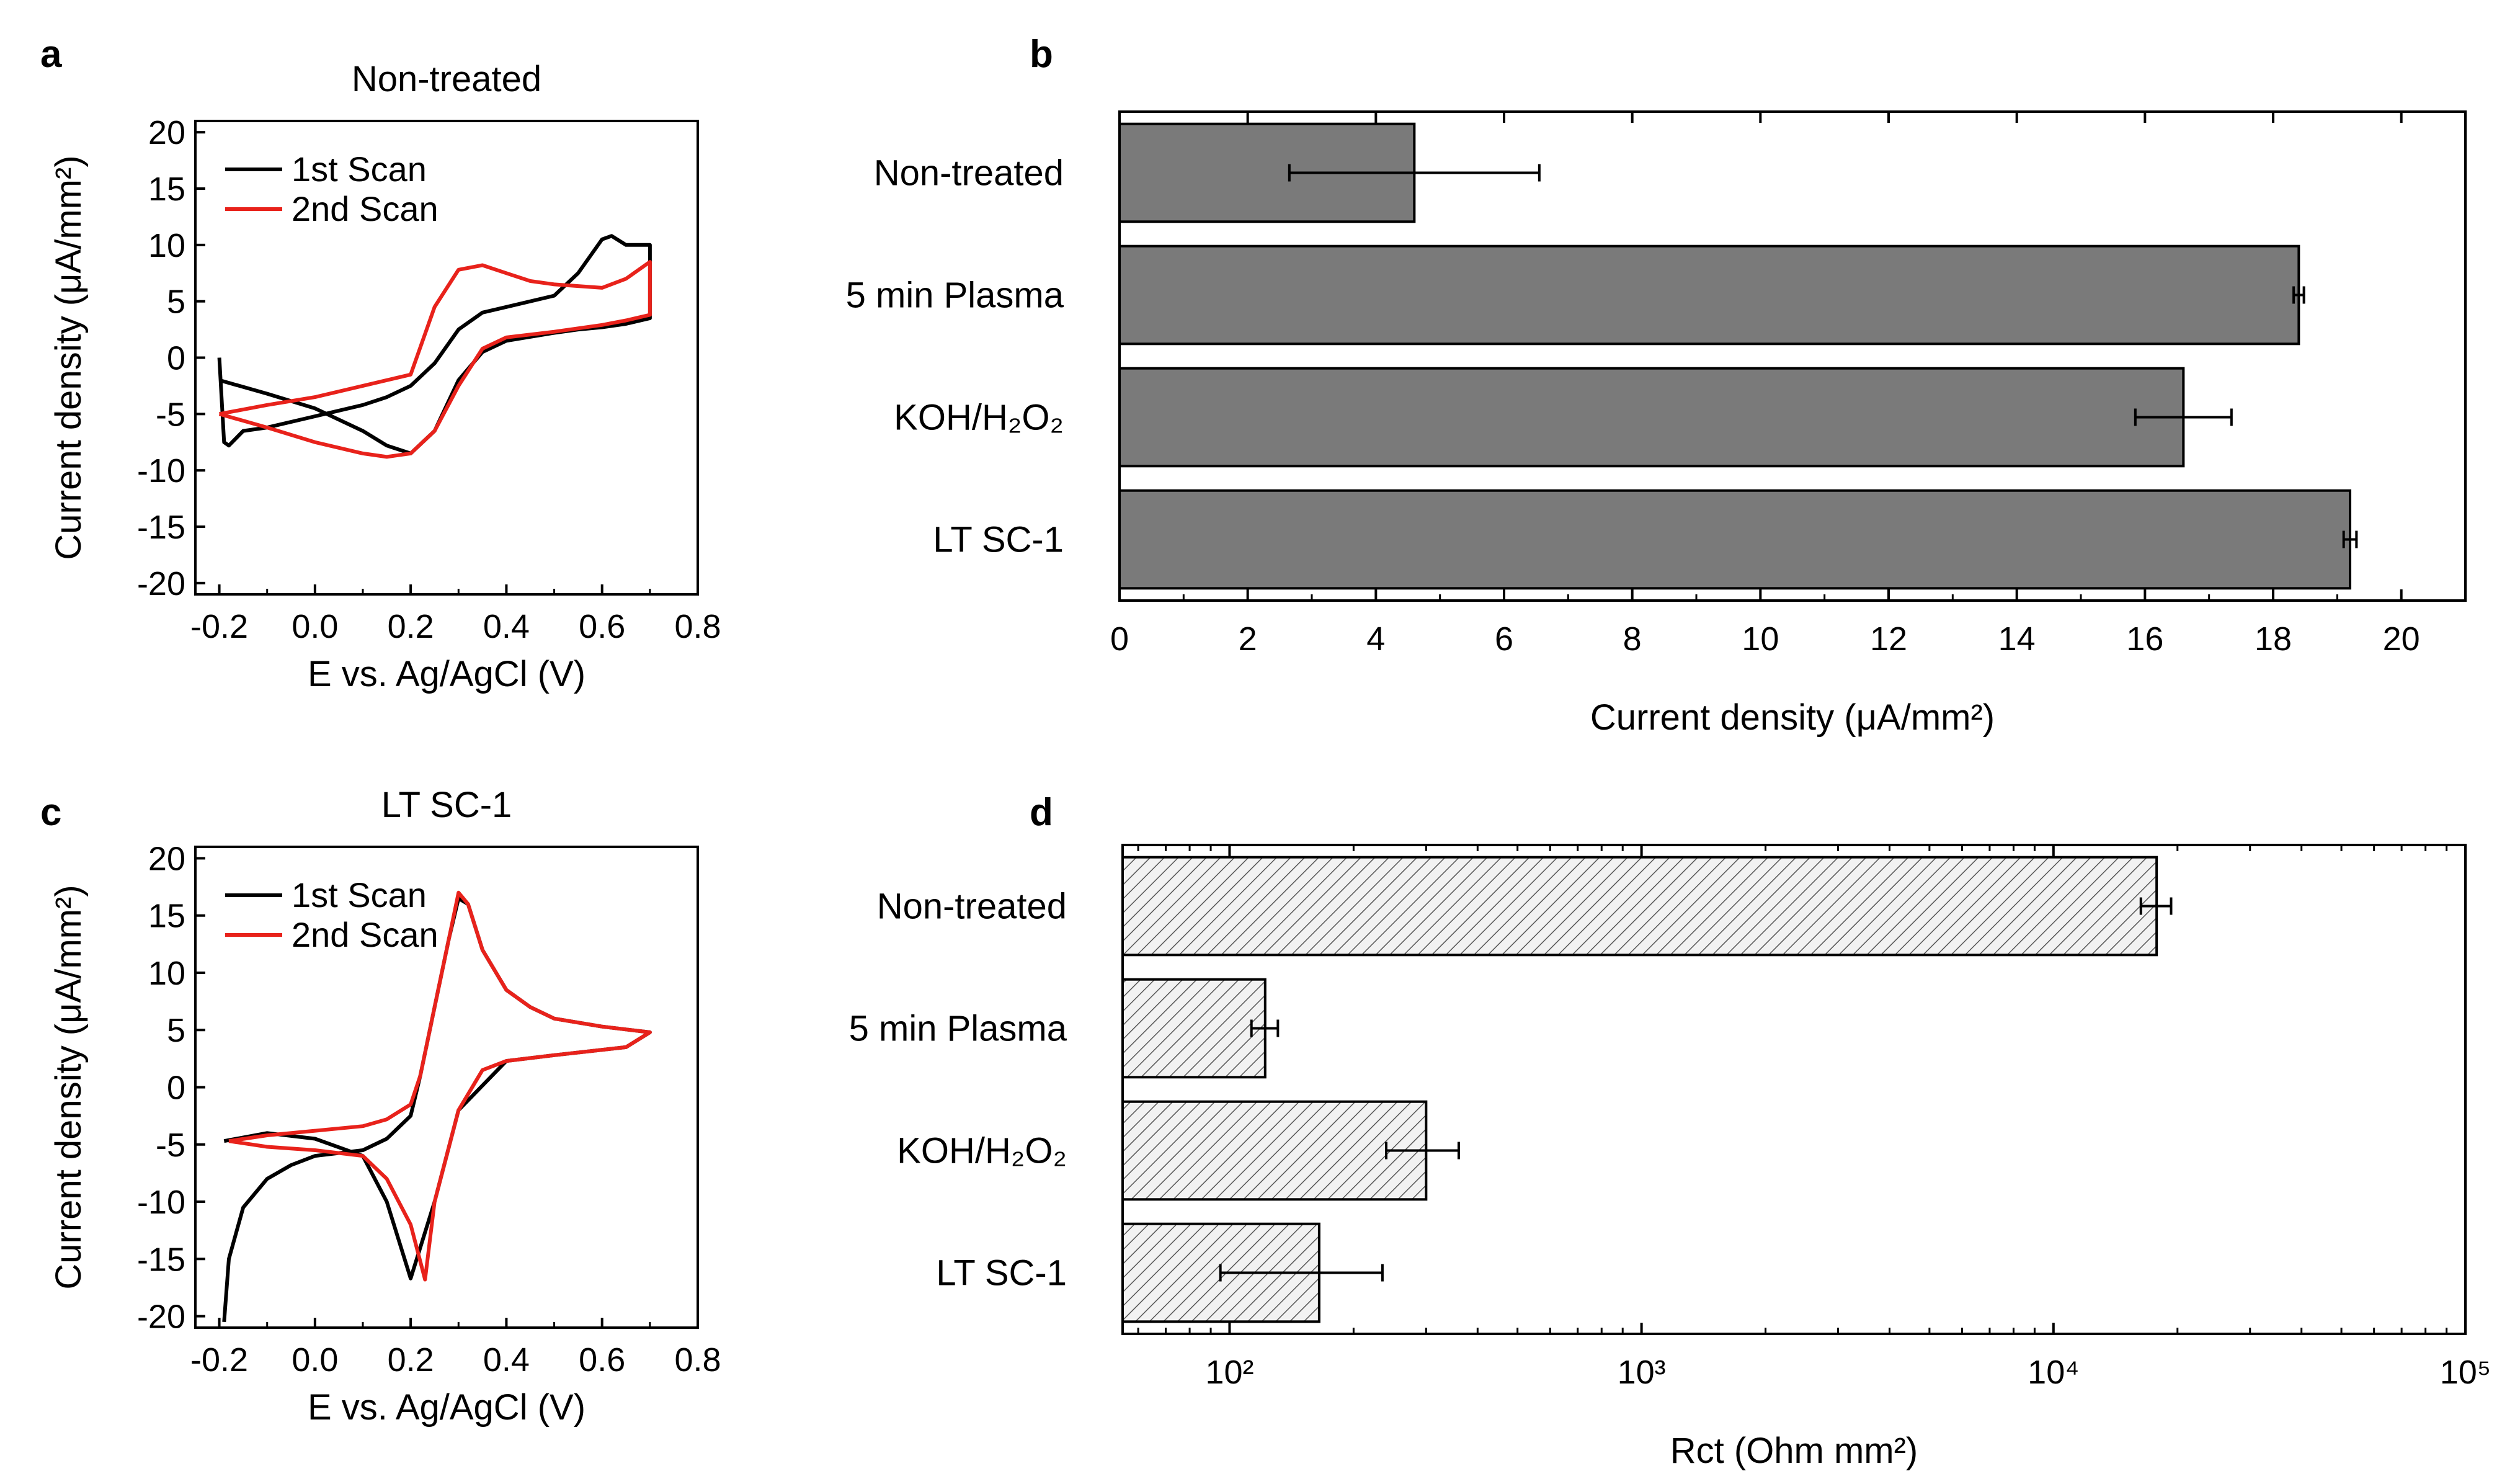  Describe the element at coordinates (51, 54) in the screenshot. I see `panel-letter-a: a` at that location.